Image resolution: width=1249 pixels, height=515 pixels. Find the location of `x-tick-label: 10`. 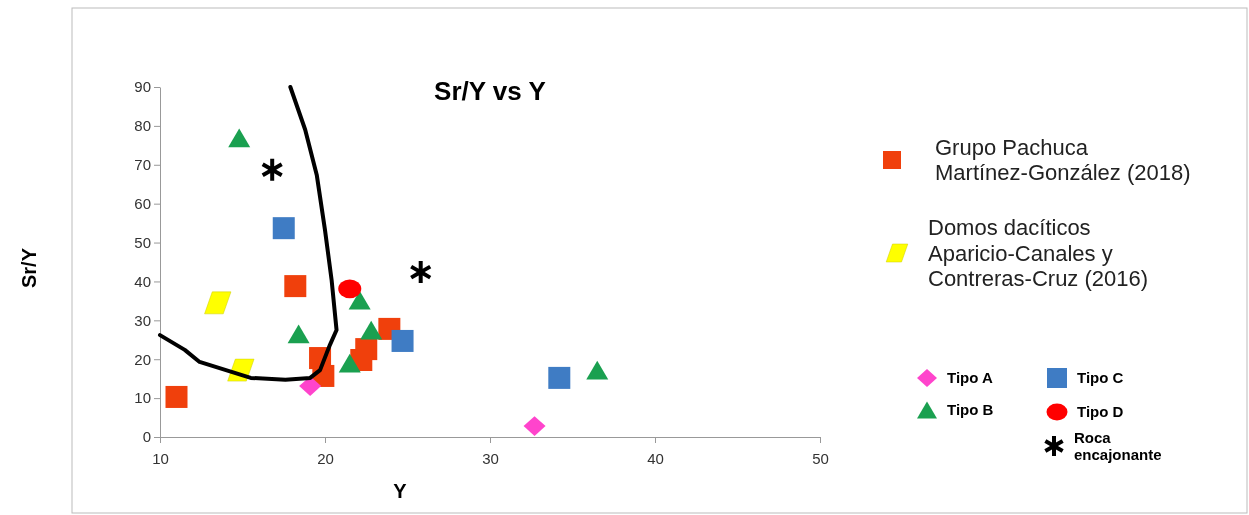

x-tick-label: 10 is located at coordinates (160, 458).